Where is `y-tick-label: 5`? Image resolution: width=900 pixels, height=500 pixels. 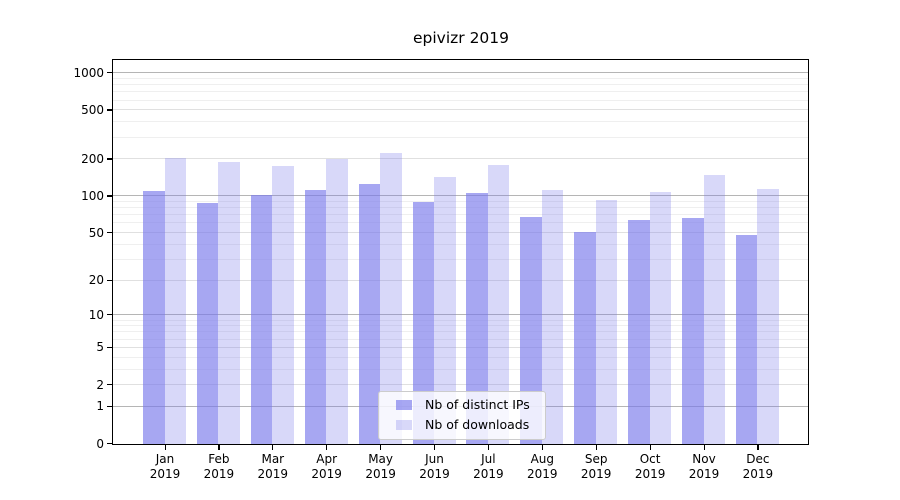
y-tick-label: 5 is located at coordinates (100, 347).